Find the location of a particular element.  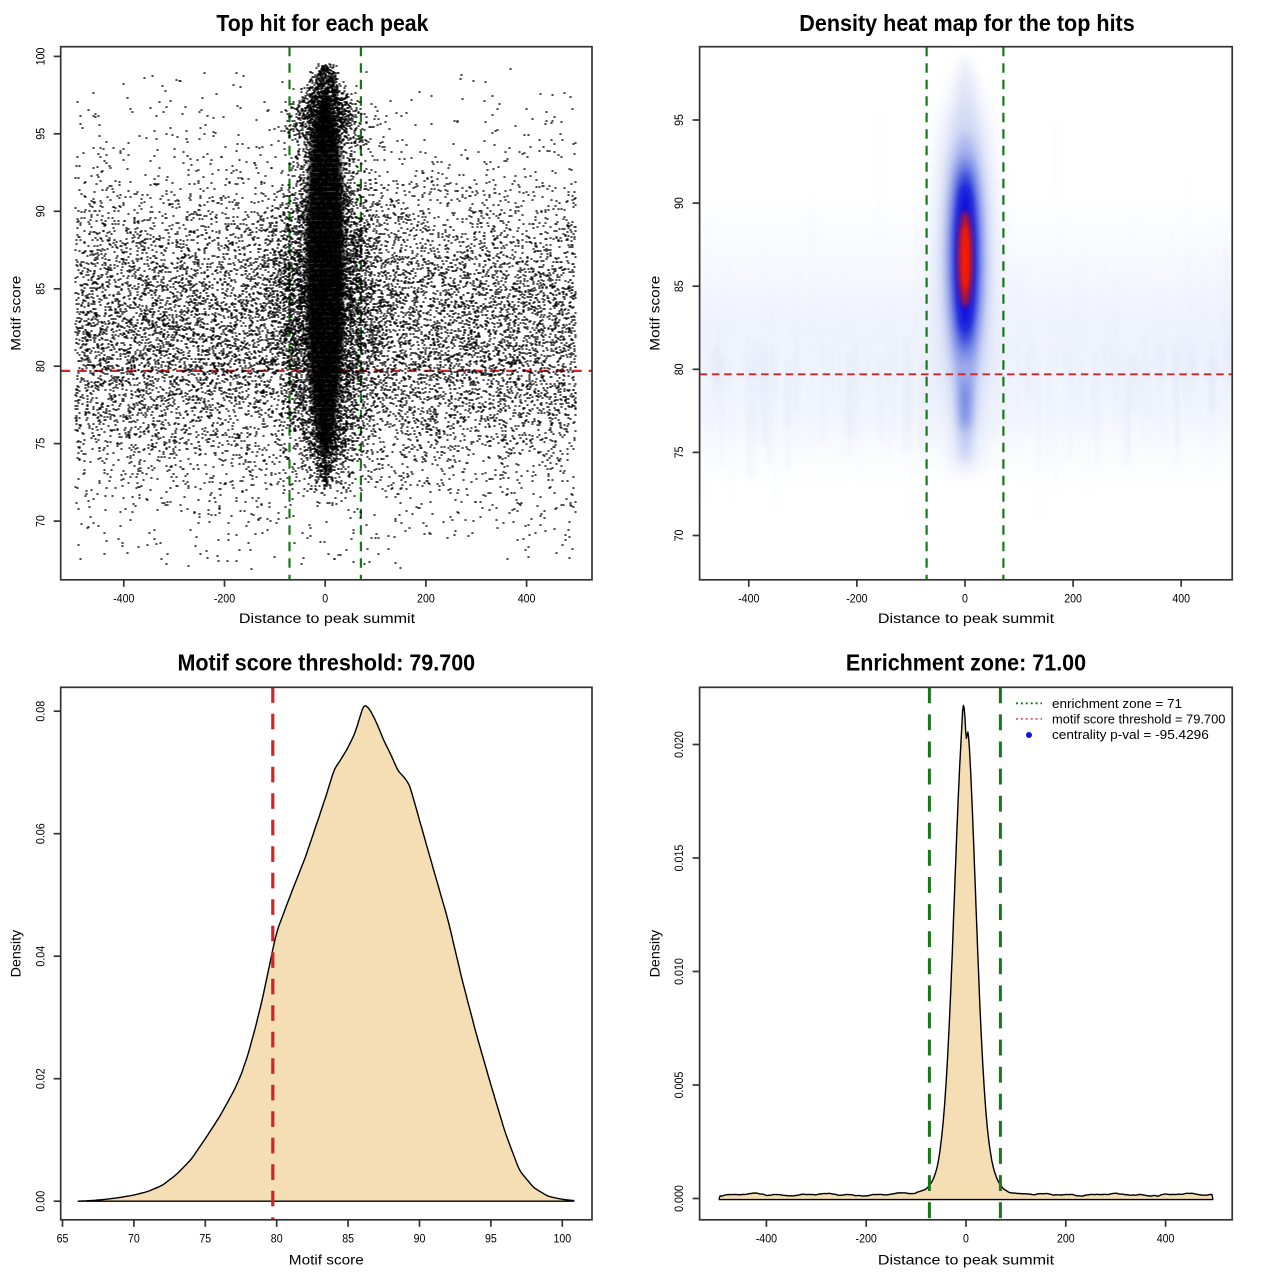

svg-text: 65 is located at coordinates (63, 1240).